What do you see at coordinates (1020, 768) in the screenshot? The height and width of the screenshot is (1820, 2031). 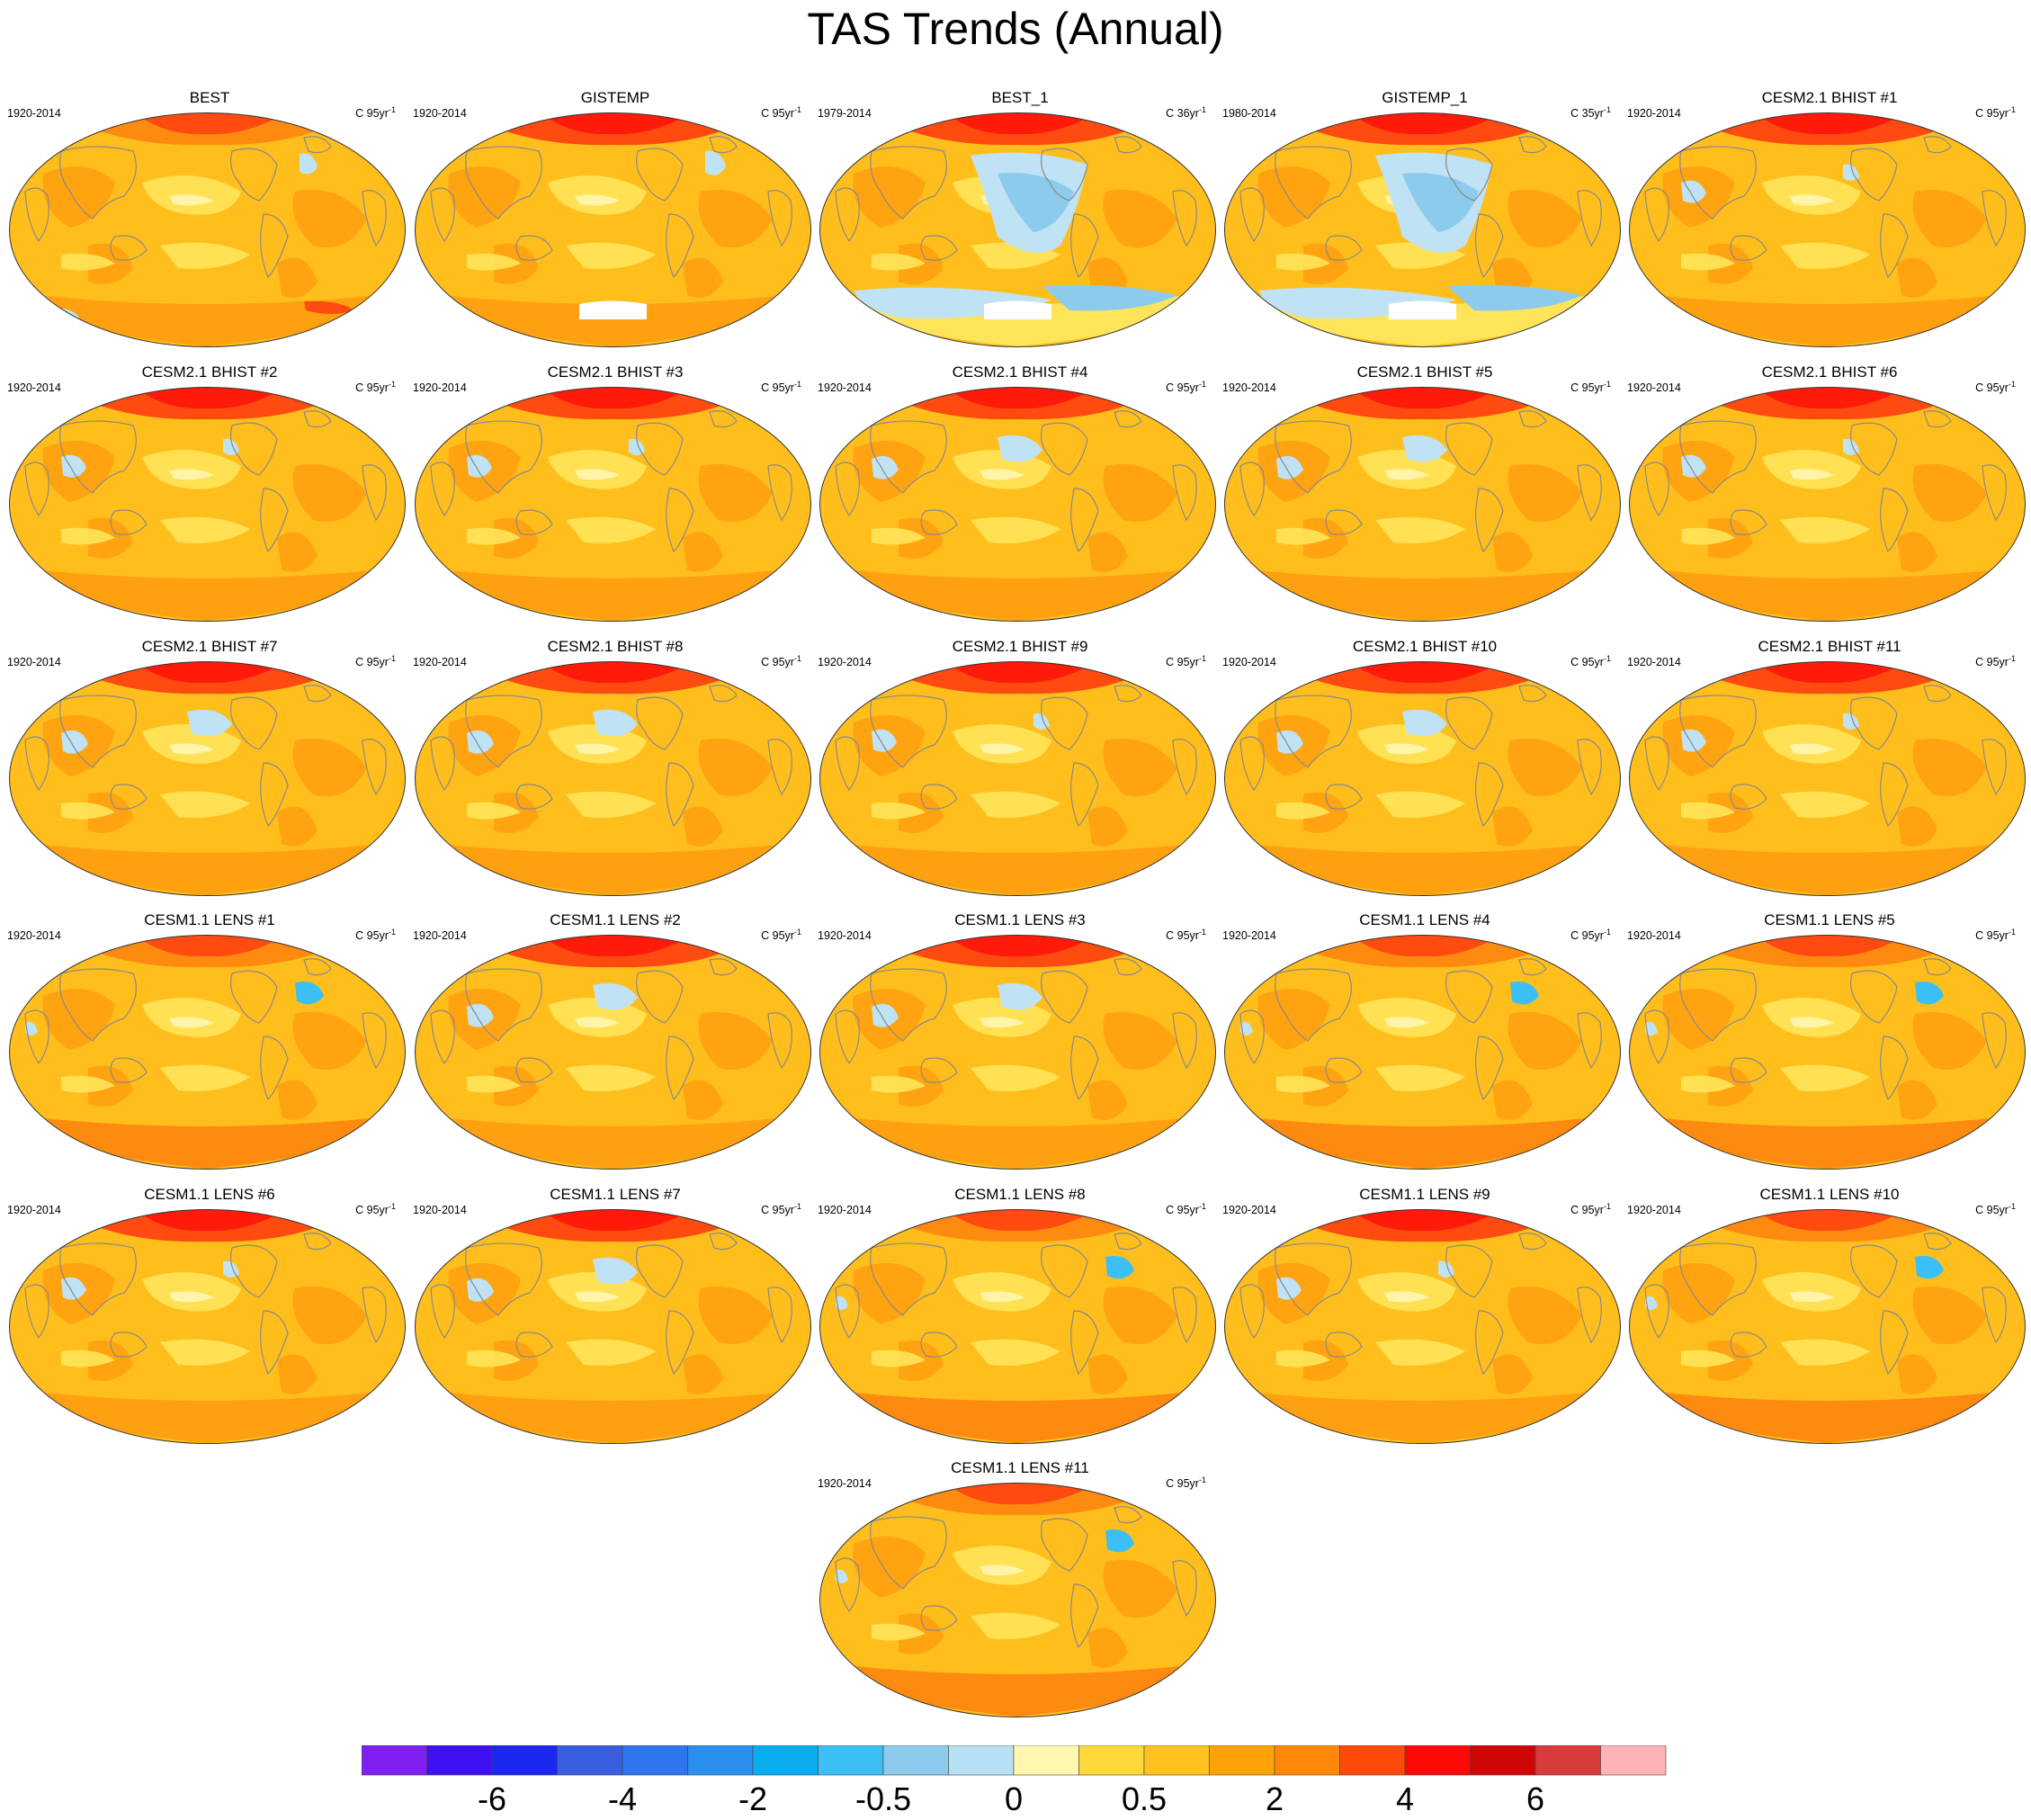 I see `map-panel: CESM2.1 BHIST #9 1920-2014 C 95yr-1` at bounding box center [1020, 768].